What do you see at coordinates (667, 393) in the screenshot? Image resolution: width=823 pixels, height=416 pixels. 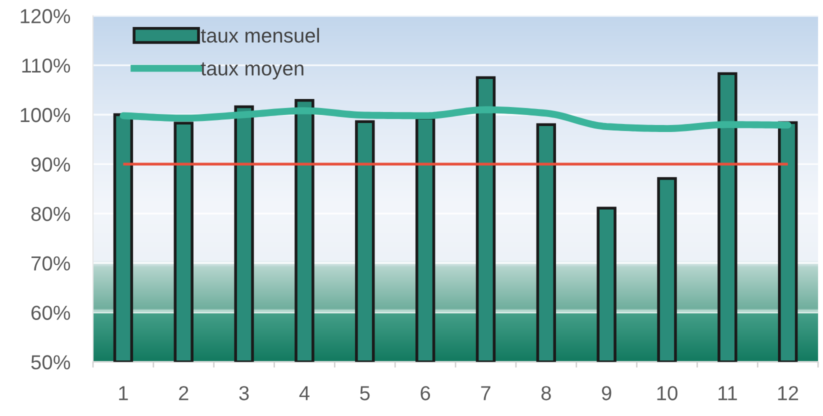 I see `x-tick-label: 10` at bounding box center [667, 393].